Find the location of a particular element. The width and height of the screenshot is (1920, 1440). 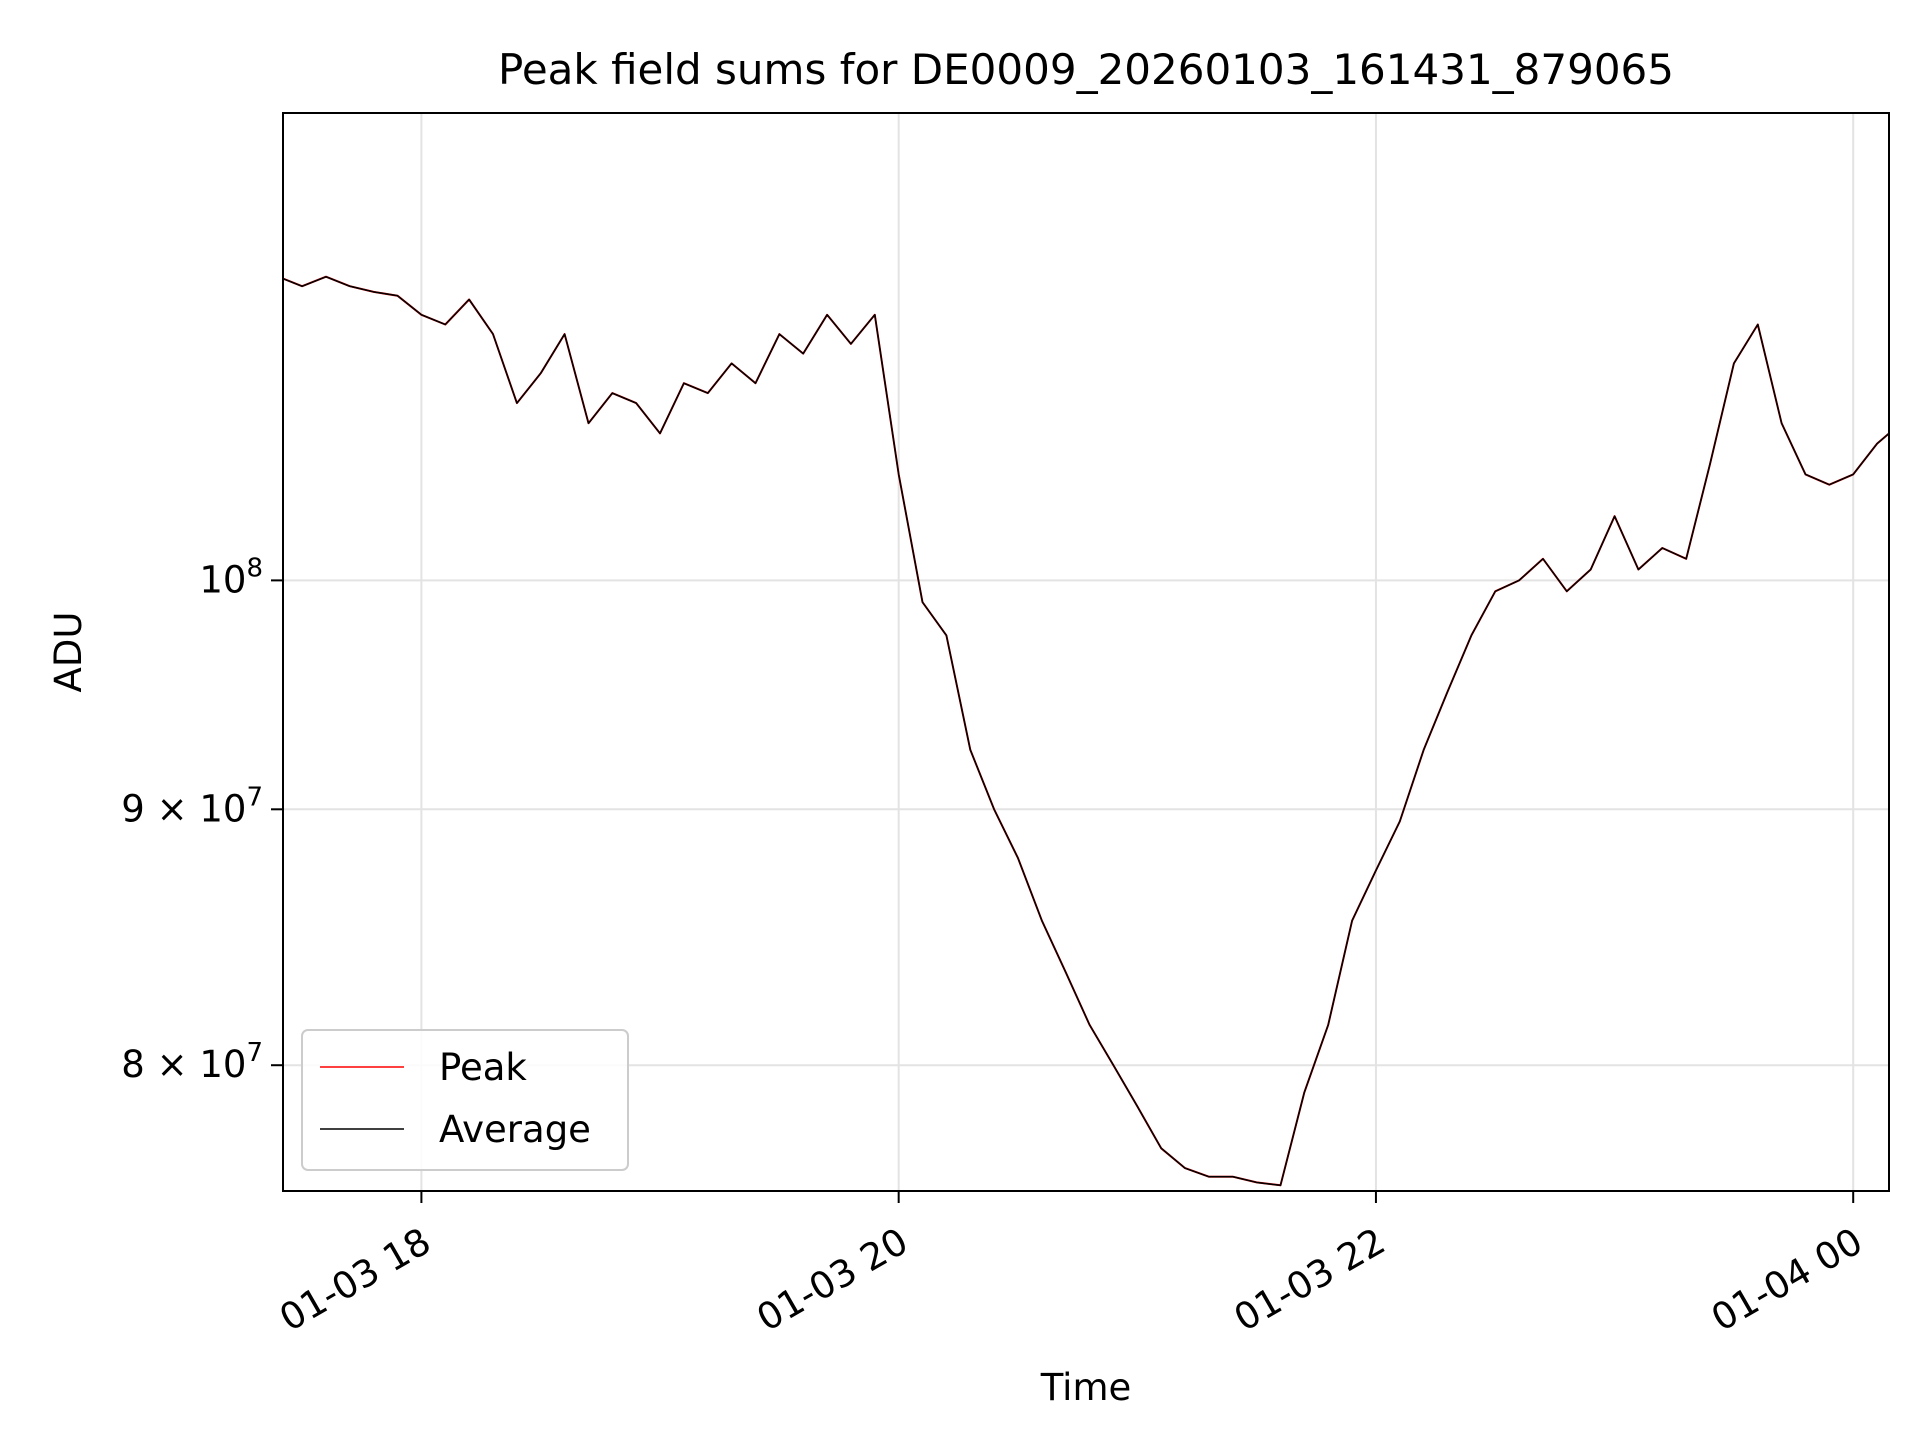

y-tick-label: 108 is located at coordinates (231, 577).